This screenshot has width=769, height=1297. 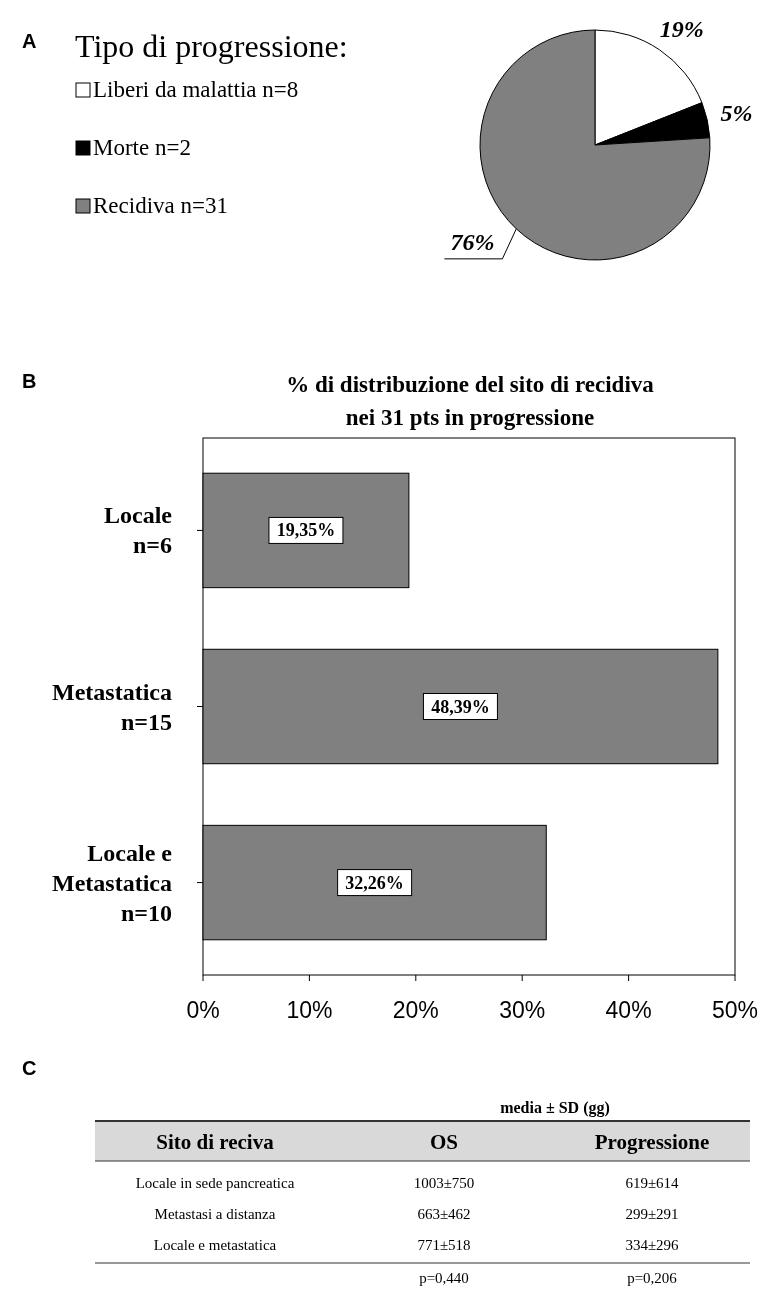 What do you see at coordinates (29, 41) in the screenshot?
I see `text: A` at bounding box center [29, 41].